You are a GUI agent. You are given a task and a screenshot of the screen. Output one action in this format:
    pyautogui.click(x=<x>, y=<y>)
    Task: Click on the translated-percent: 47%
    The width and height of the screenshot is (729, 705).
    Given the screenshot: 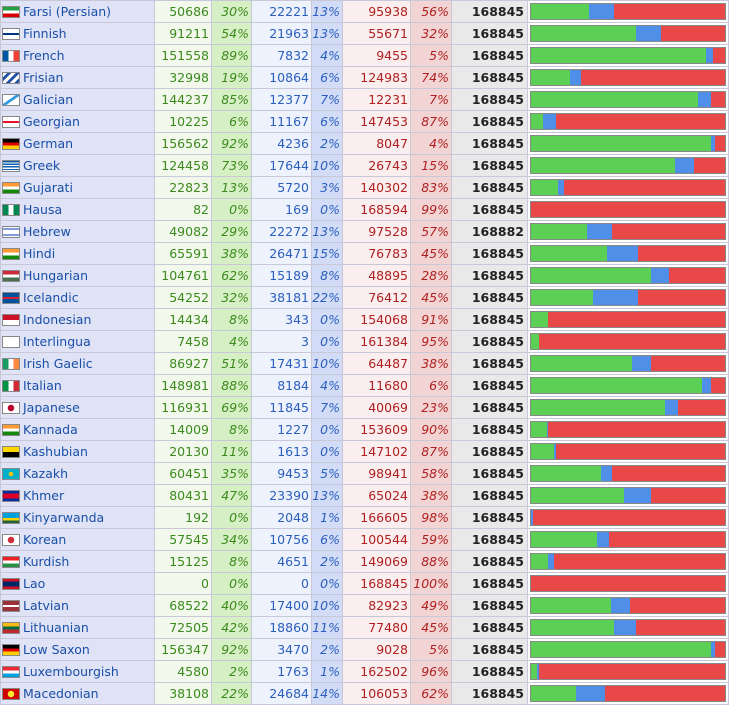 What is the action you would take?
    pyautogui.click(x=231, y=495)
    